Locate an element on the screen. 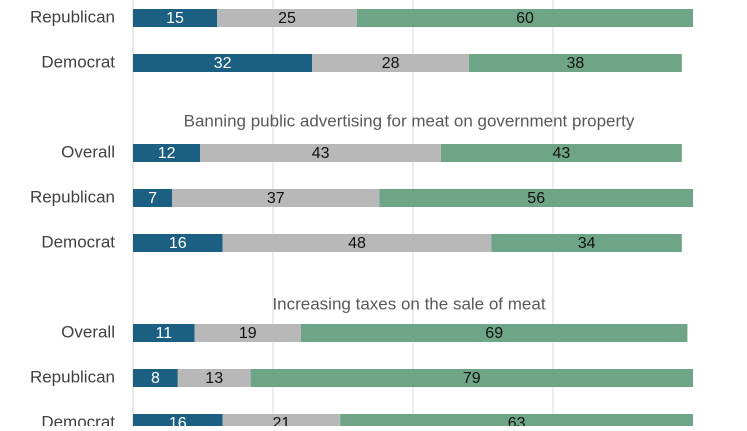 The width and height of the screenshot is (747, 431). data-label: 15 is located at coordinates (175, 18).